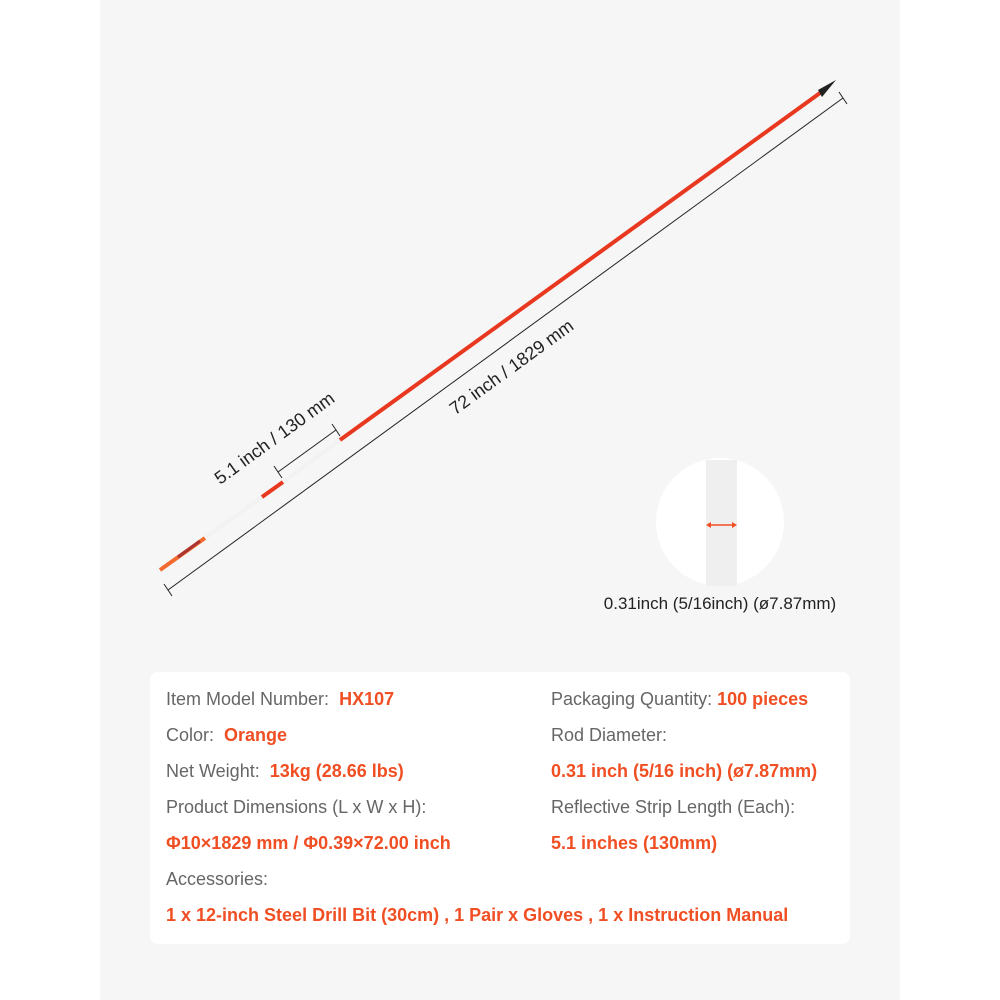  I want to click on spec-qty: Packaging Quantity: 100 pieces, so click(679, 699).